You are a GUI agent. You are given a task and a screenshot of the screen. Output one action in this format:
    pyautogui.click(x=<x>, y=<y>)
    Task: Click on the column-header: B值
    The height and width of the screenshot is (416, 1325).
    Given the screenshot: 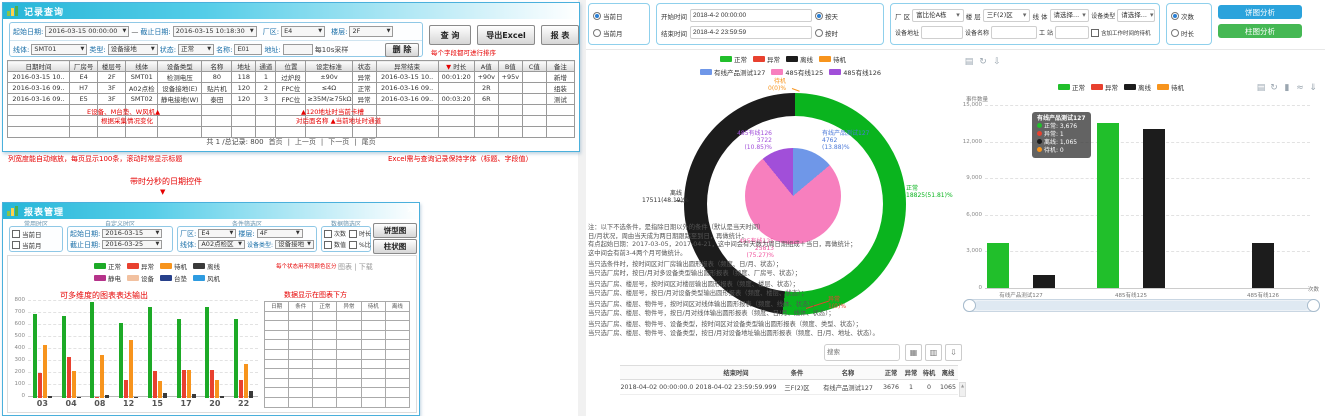 What is the action you would take?
    pyautogui.click(x=510, y=66)
    